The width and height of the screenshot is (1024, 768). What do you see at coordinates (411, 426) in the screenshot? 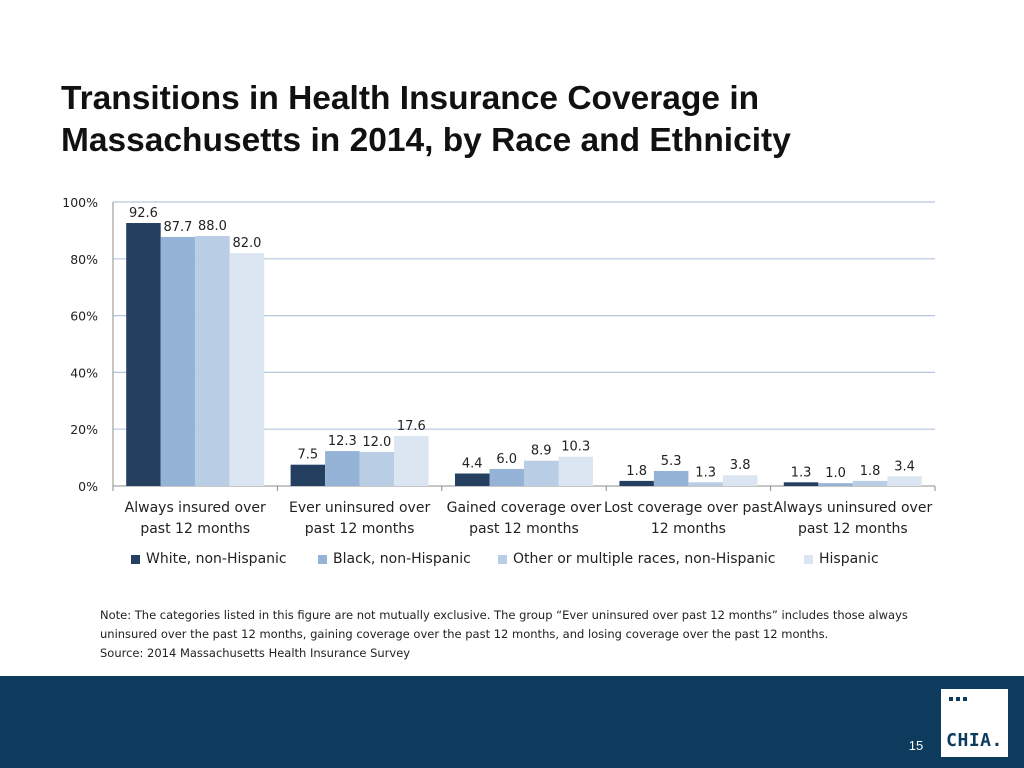
I see `data-label: 17.6` at bounding box center [411, 426].